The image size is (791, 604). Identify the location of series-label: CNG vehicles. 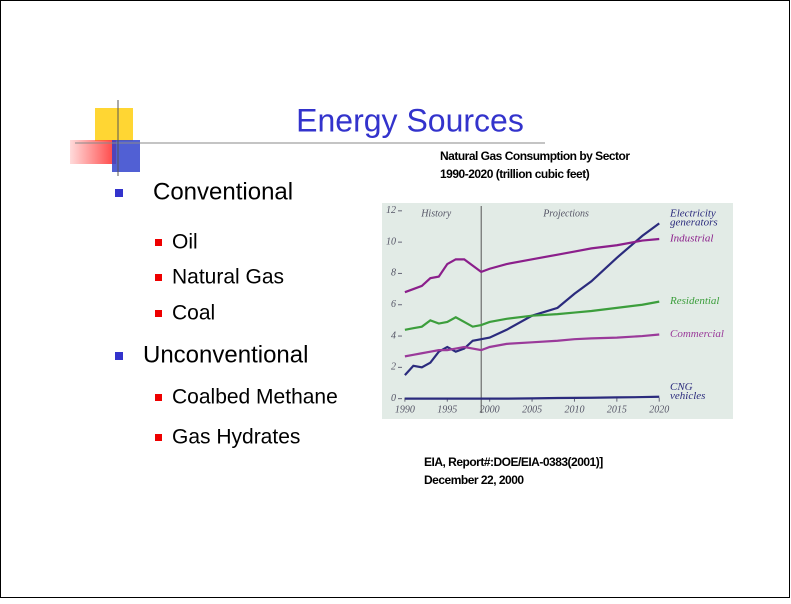
(687, 390).